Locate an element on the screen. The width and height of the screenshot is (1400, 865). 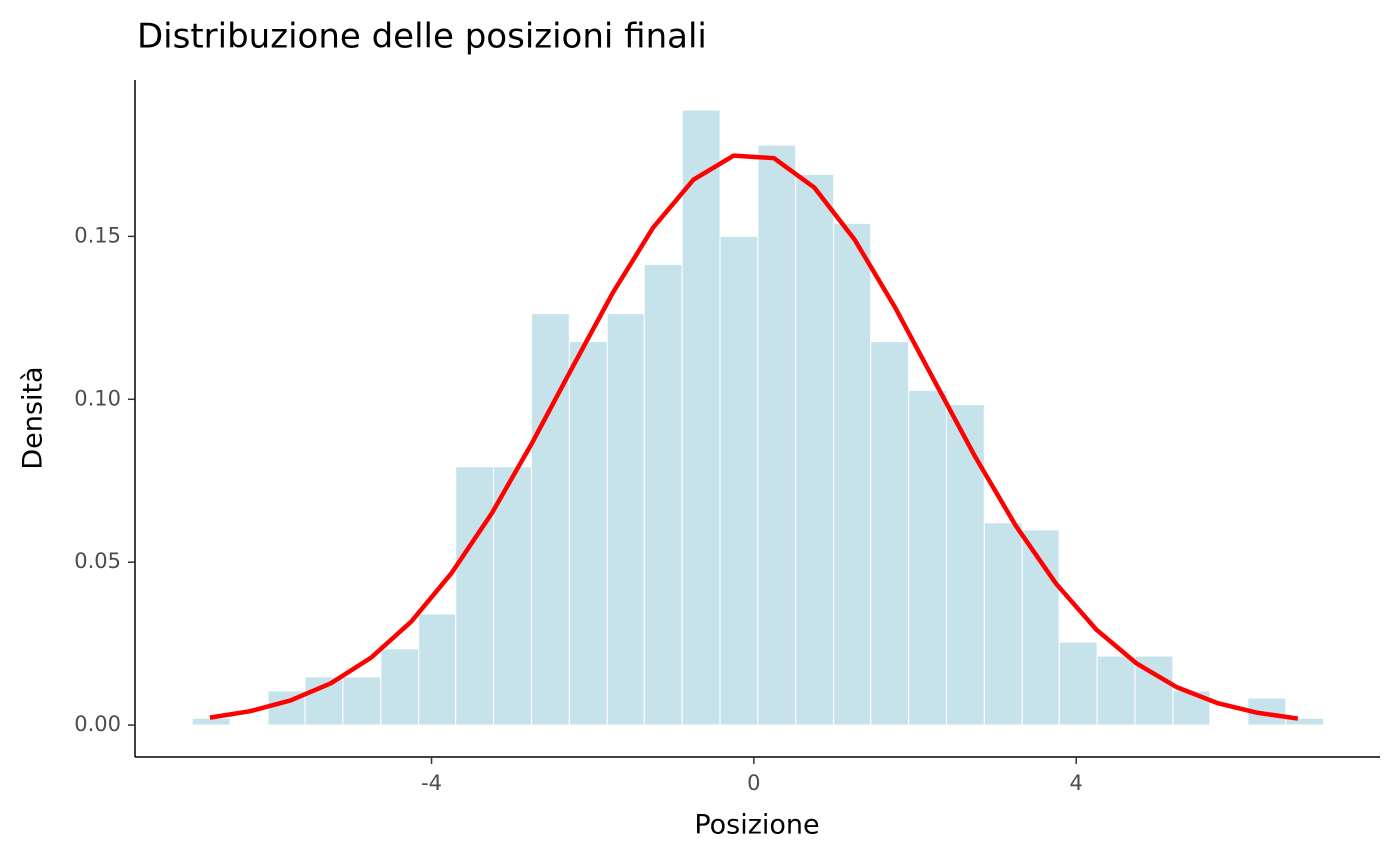
x-tick-label: 0 is located at coordinates (753, 783).